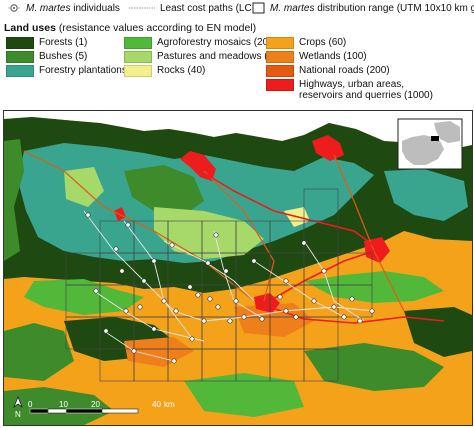 This screenshot has width=474, height=428. What do you see at coordinates (214, 42) in the screenshot?
I see `legend-label: Agroforestry mosaics (20)` at bounding box center [214, 42].